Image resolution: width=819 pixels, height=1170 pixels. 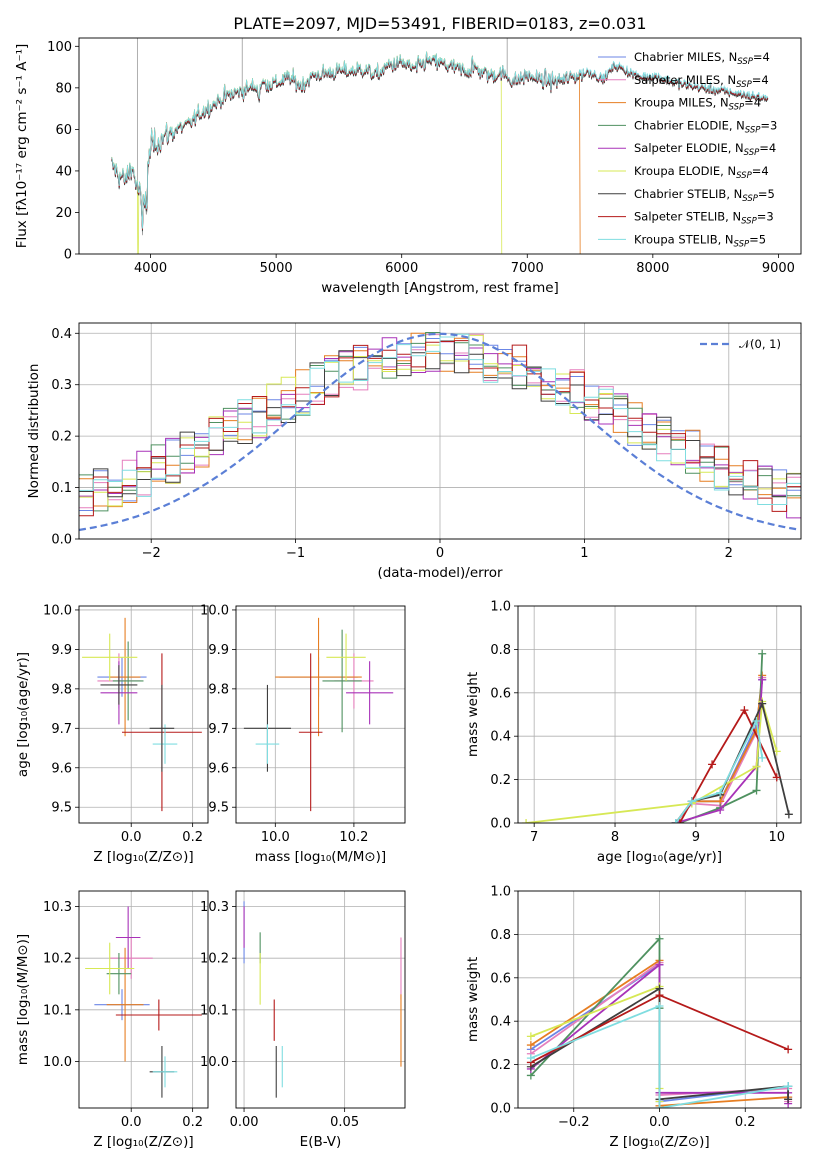 What do you see at coordinates (61, 689) in the screenshot?
I see `y-tick-label: 9.8` at bounding box center [61, 689].